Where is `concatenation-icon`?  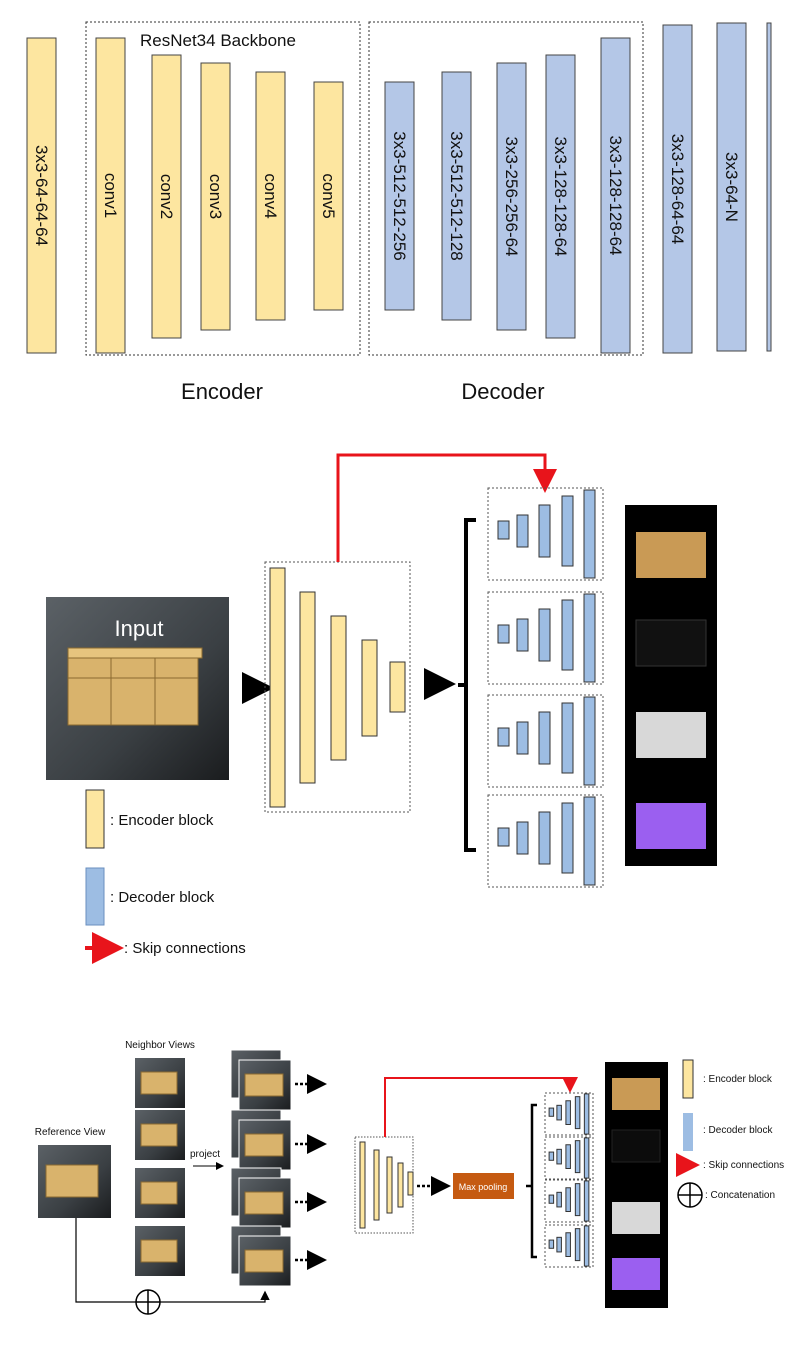
concatenation-icon is located at coordinates (148, 1302).